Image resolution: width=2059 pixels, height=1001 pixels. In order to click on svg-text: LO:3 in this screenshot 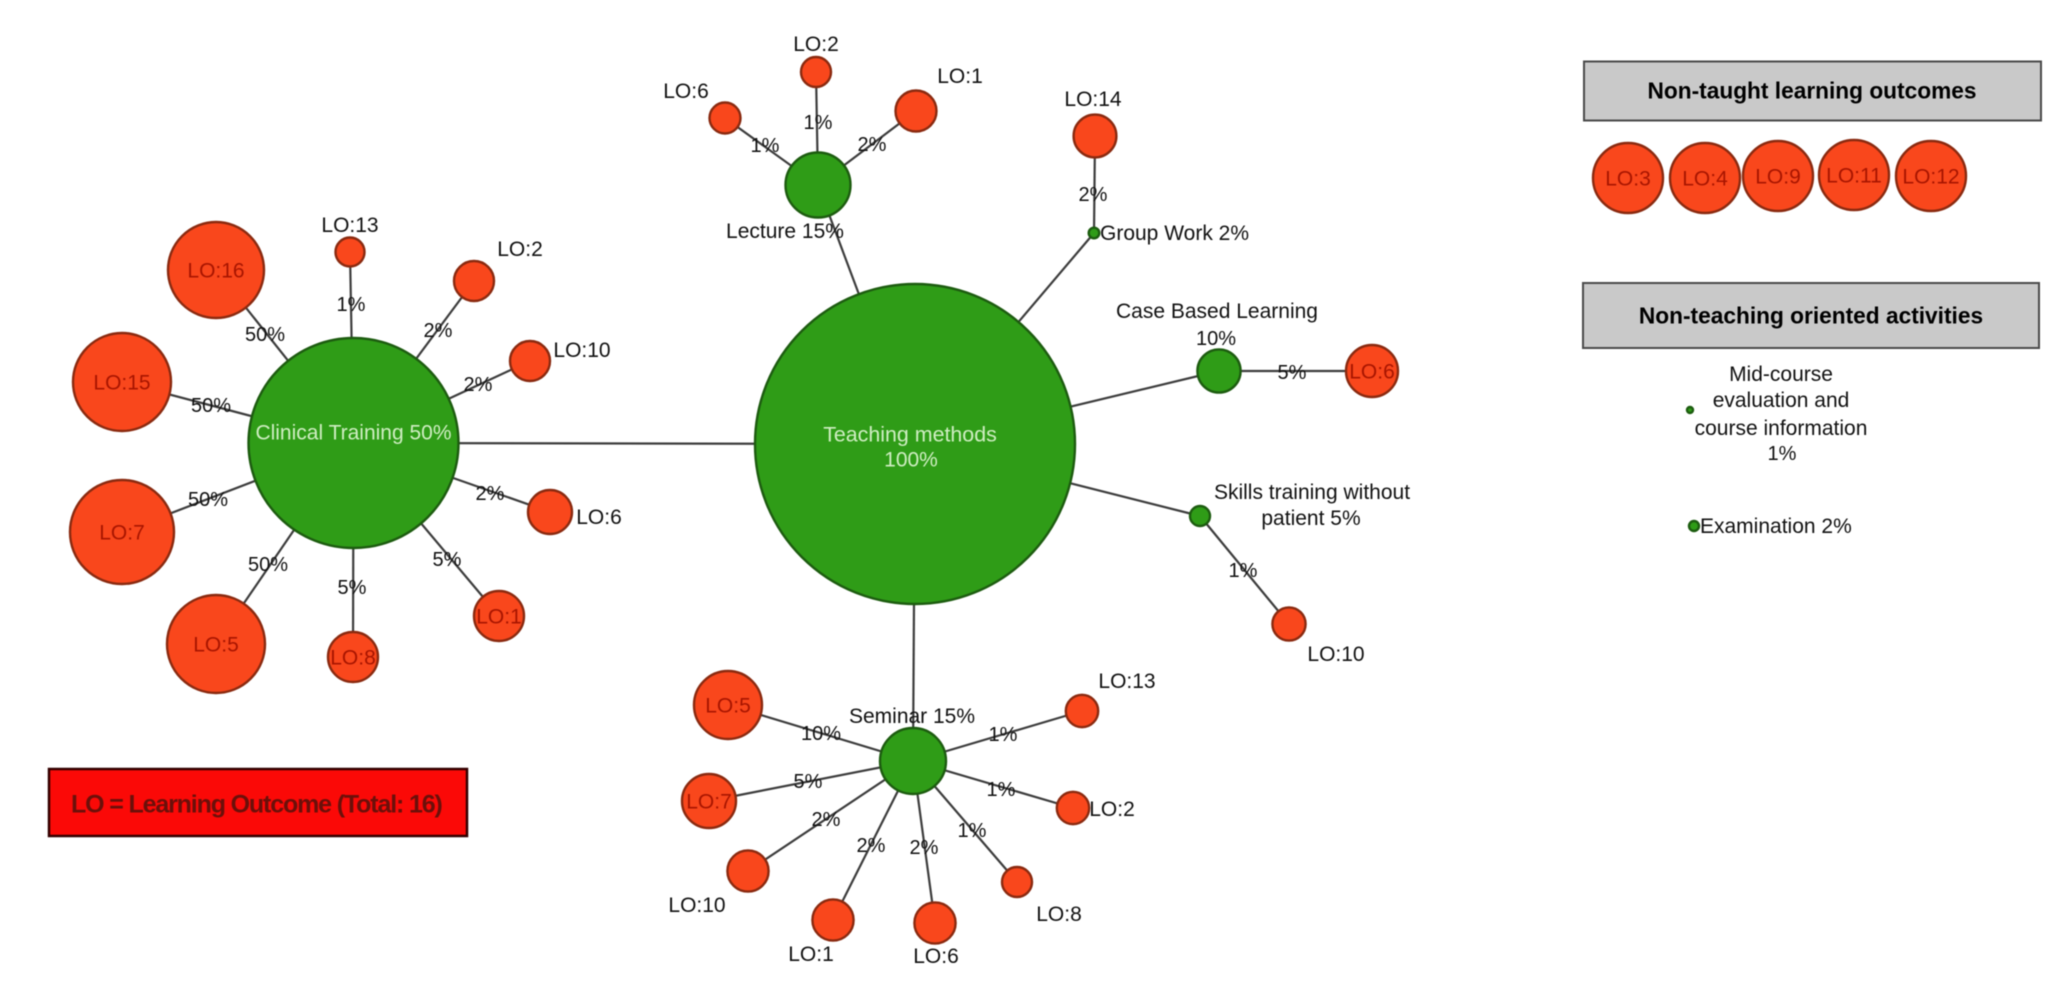, I will do `click(1628, 178)`.